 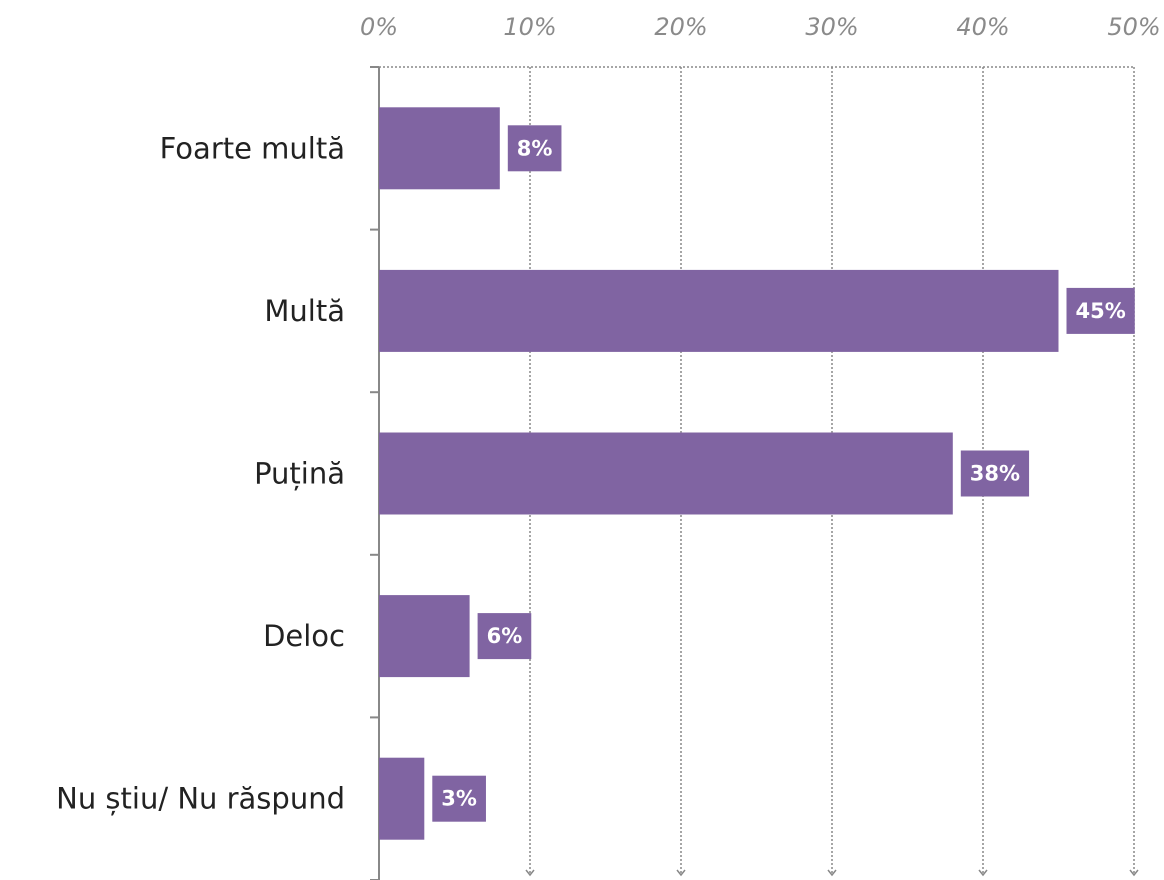 What do you see at coordinates (680, 27) in the screenshot?
I see `x-tick-label: 20%` at bounding box center [680, 27].